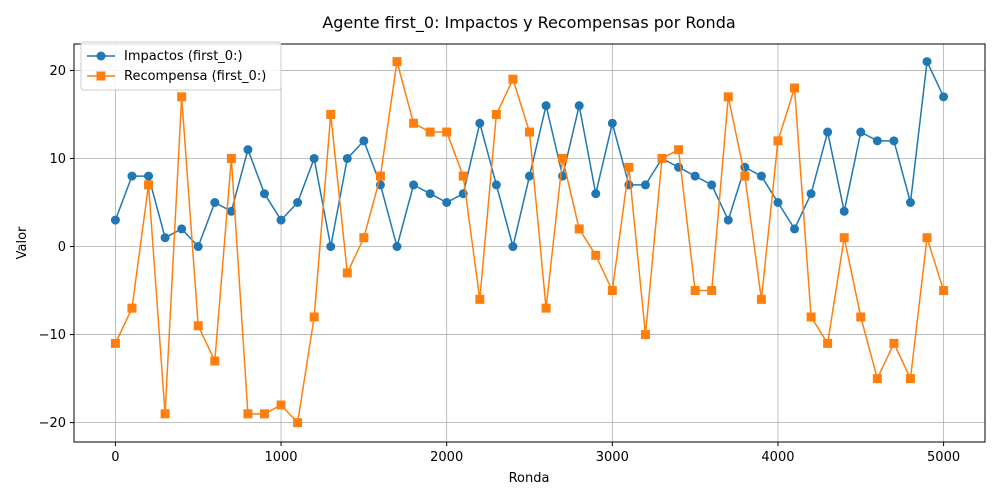 The image size is (1000, 500). Describe the element at coordinates (101, 76) in the screenshot. I see `legend-marker-recompensa` at that location.